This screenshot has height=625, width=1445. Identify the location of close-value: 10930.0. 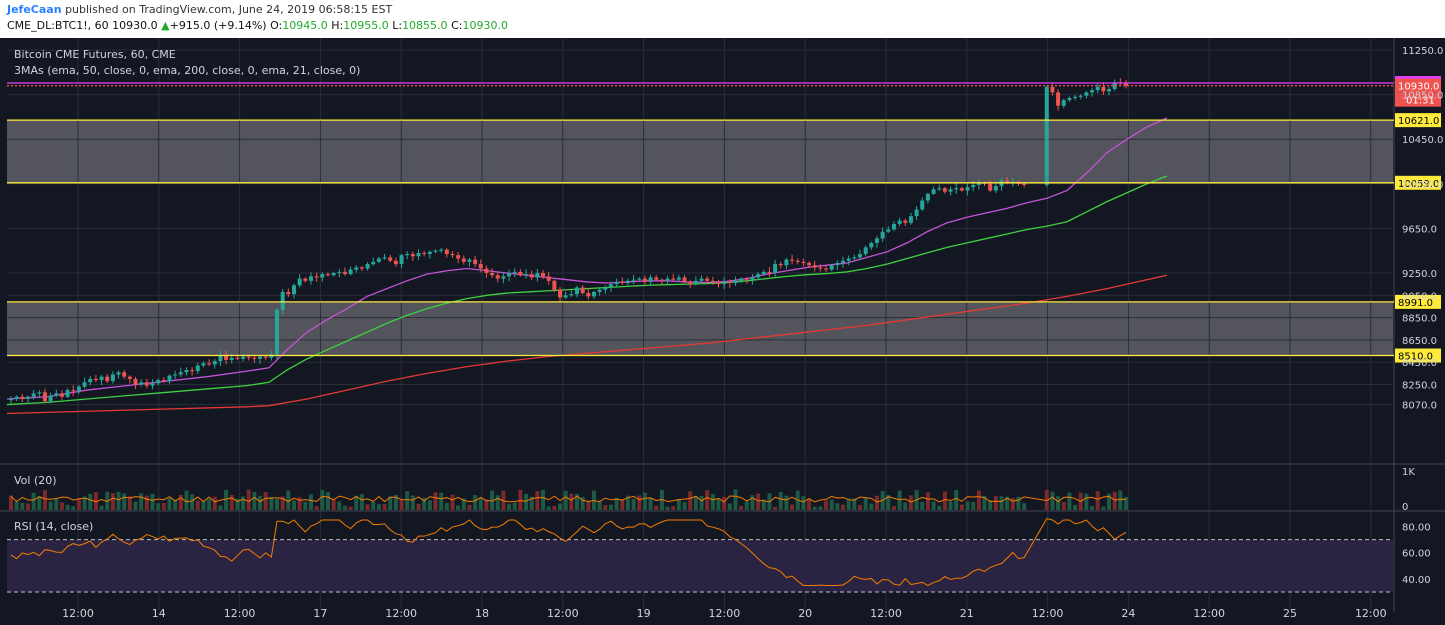
(485, 25).